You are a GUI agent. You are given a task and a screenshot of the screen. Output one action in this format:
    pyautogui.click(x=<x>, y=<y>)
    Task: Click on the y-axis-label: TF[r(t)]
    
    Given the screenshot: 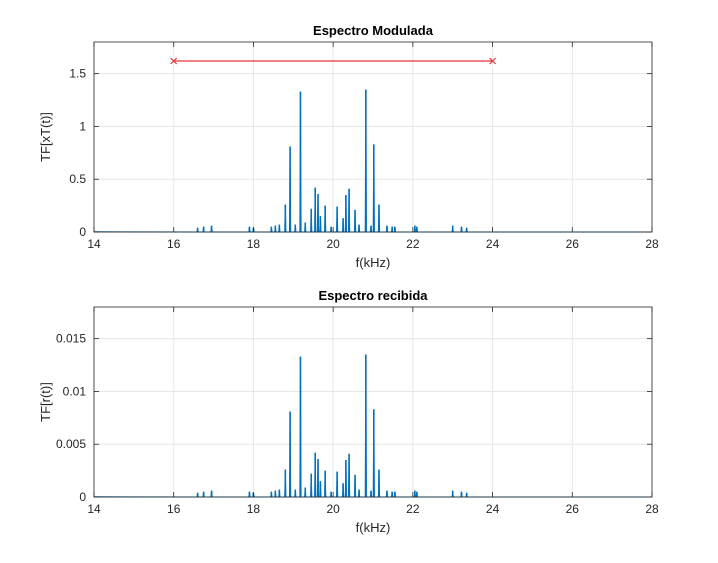 What is the action you would take?
    pyautogui.click(x=45, y=402)
    